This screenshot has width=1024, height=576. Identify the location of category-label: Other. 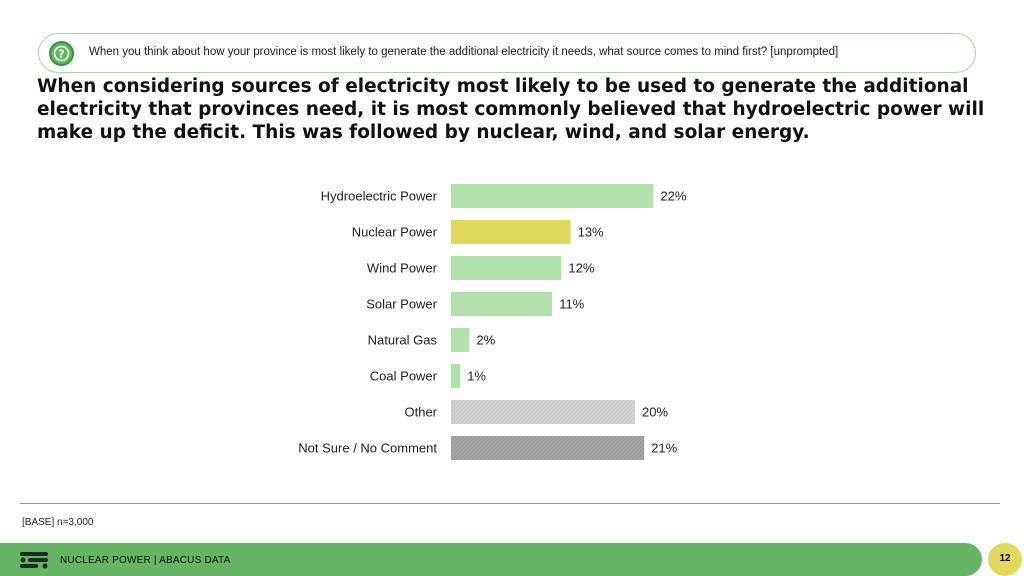
(420, 412).